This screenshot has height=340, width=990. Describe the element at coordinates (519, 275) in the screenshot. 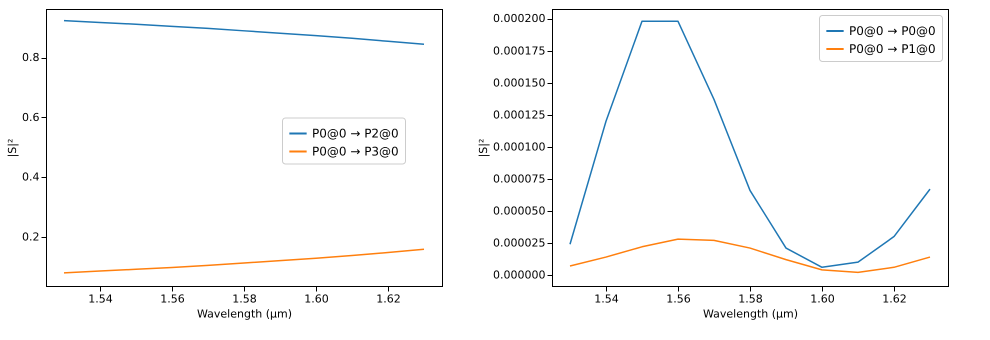

I see `y-tick-label: 0.000000` at that location.